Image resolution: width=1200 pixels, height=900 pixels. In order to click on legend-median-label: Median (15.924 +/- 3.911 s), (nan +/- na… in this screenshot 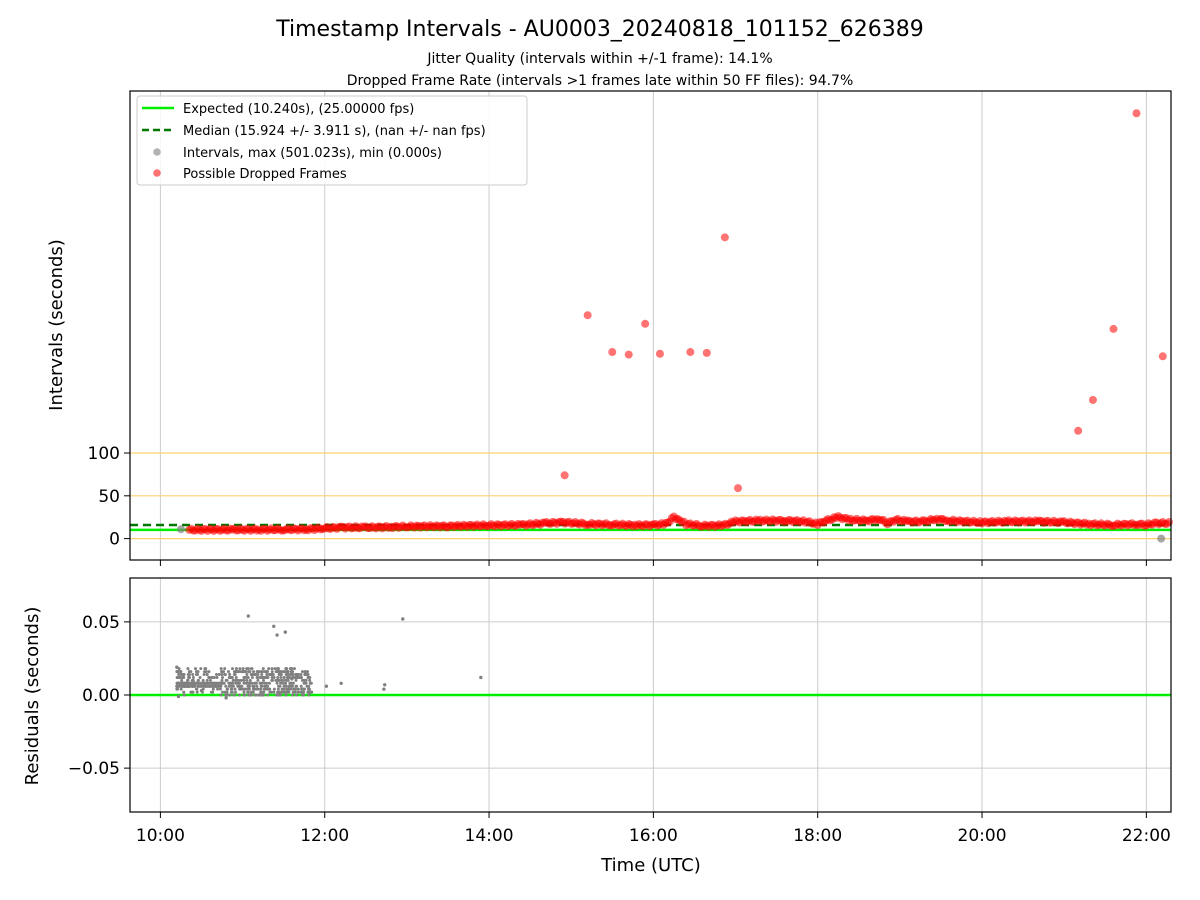, I will do `click(334, 131)`.